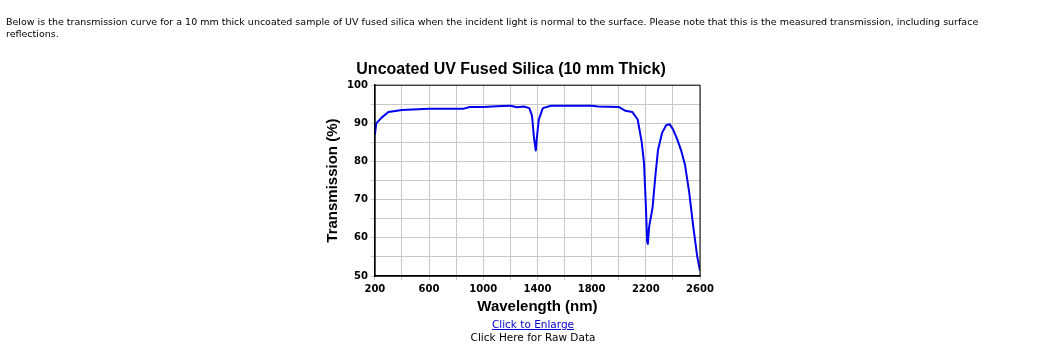 The height and width of the screenshot is (349, 1054). What do you see at coordinates (645, 288) in the screenshot?
I see `x-tick-label: 2200` at bounding box center [645, 288].